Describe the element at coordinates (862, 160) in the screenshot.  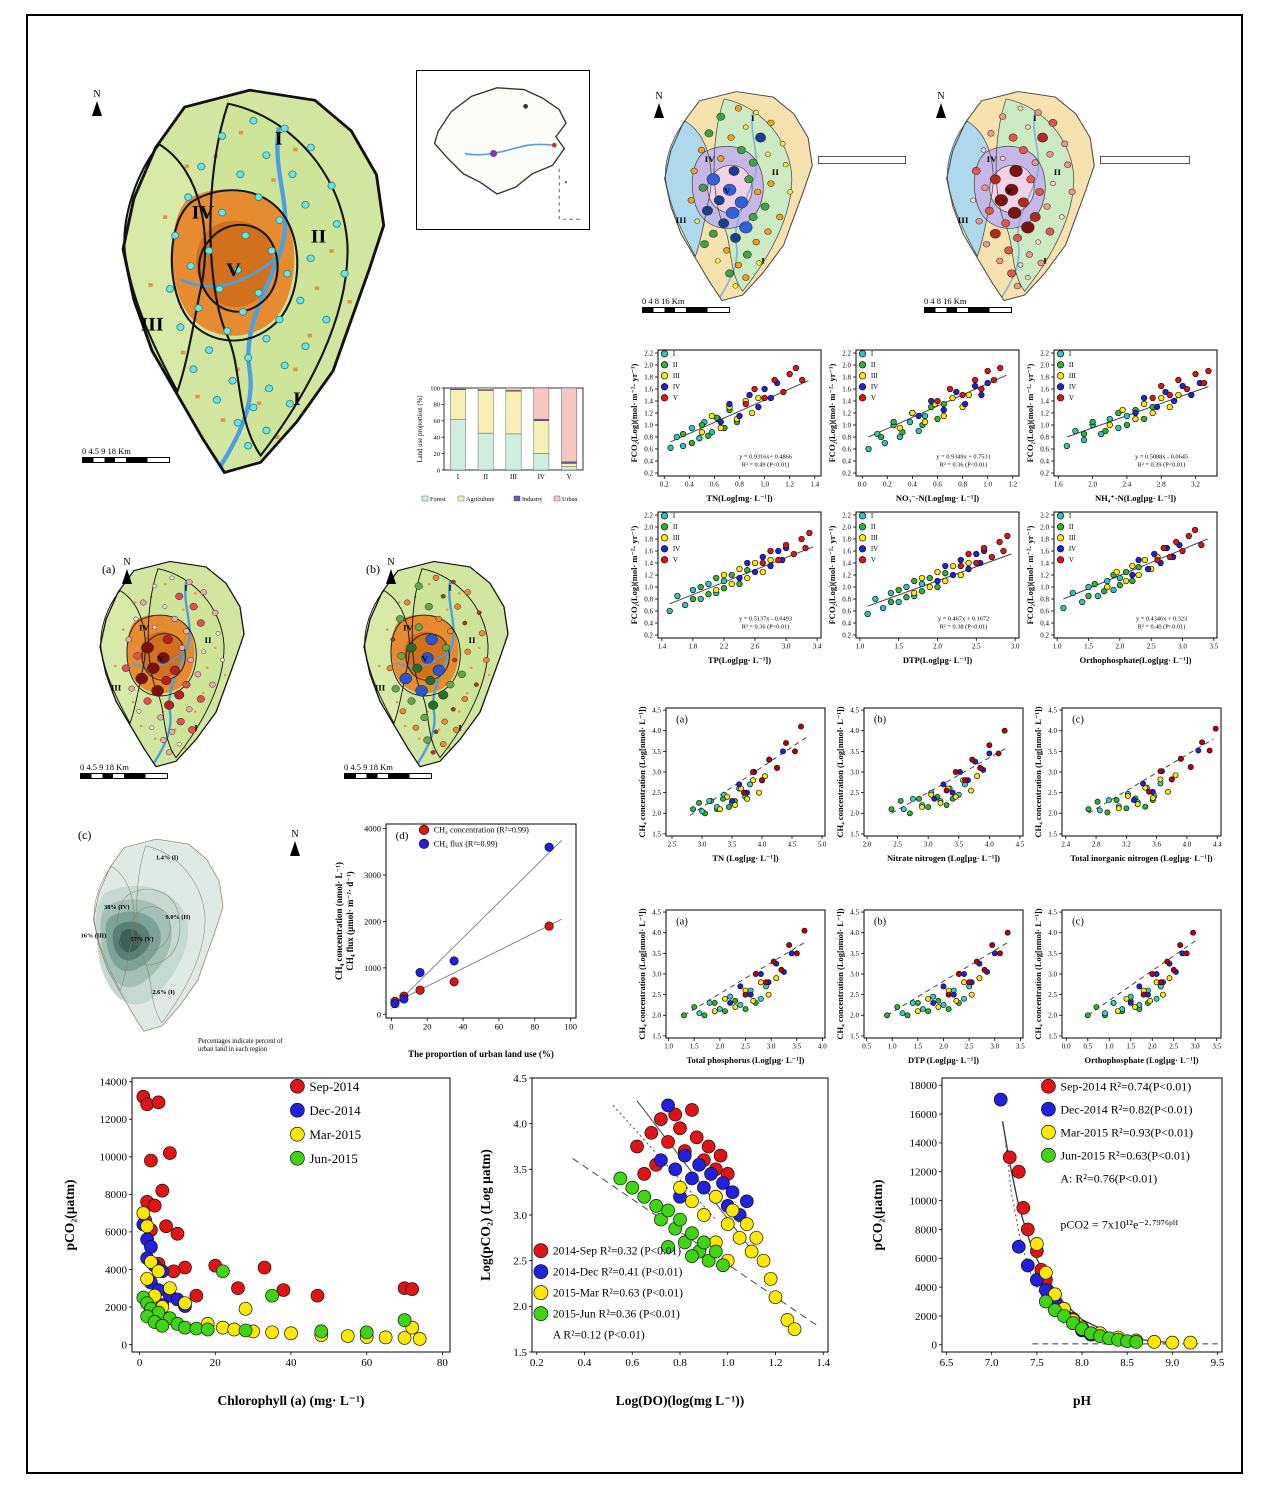
I see `pco2-legend` at that location.